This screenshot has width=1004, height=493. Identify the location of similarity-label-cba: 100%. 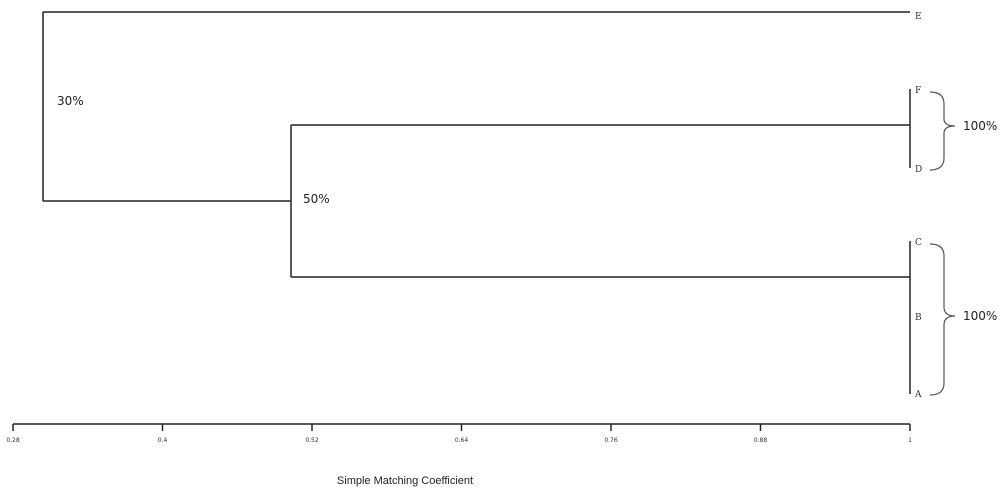
(980, 316).